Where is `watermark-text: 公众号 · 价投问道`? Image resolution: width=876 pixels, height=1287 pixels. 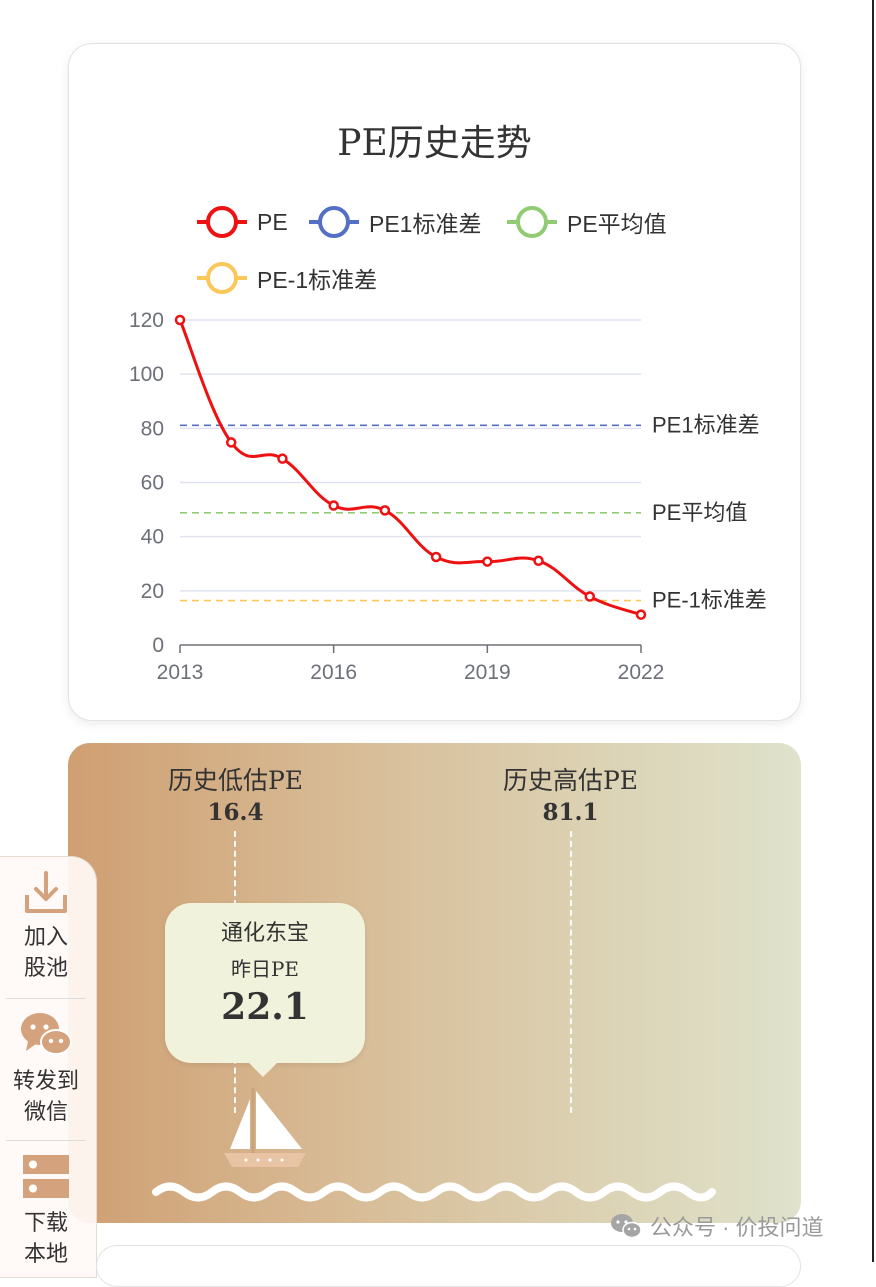 watermark-text: 公众号 · 价投问道 is located at coordinates (737, 1227).